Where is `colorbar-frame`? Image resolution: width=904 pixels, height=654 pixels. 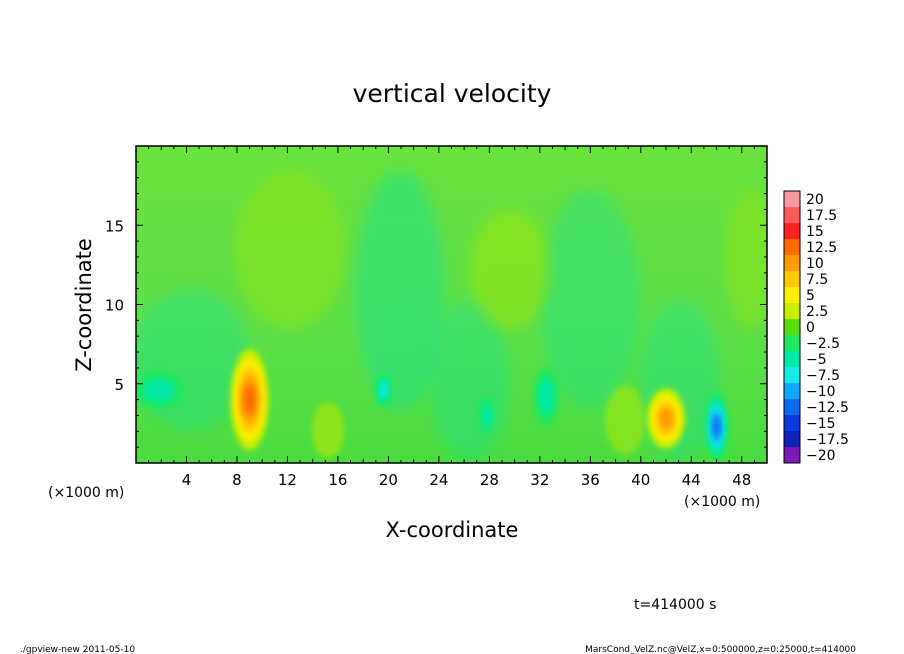
colorbar-frame is located at coordinates (792, 327).